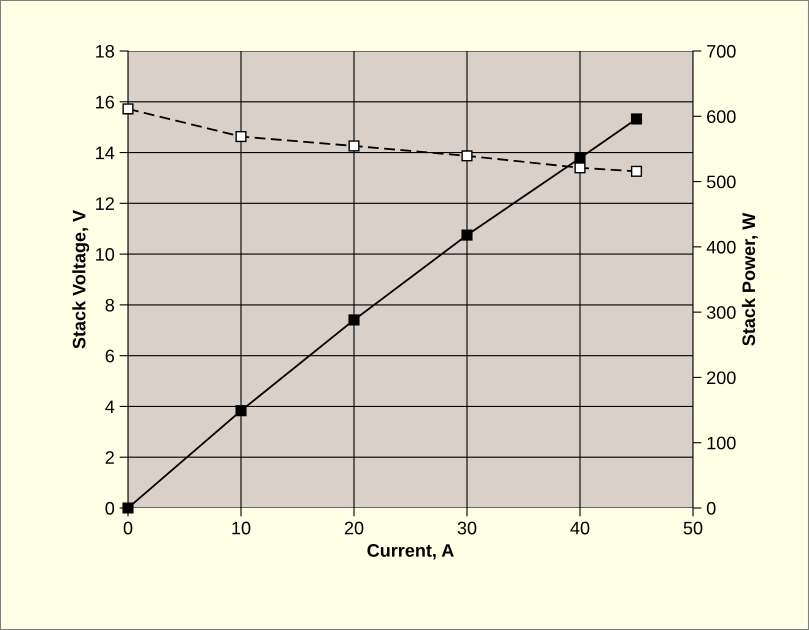  What do you see at coordinates (105, 203) in the screenshot?
I see `y-tick-label: 12` at bounding box center [105, 203].